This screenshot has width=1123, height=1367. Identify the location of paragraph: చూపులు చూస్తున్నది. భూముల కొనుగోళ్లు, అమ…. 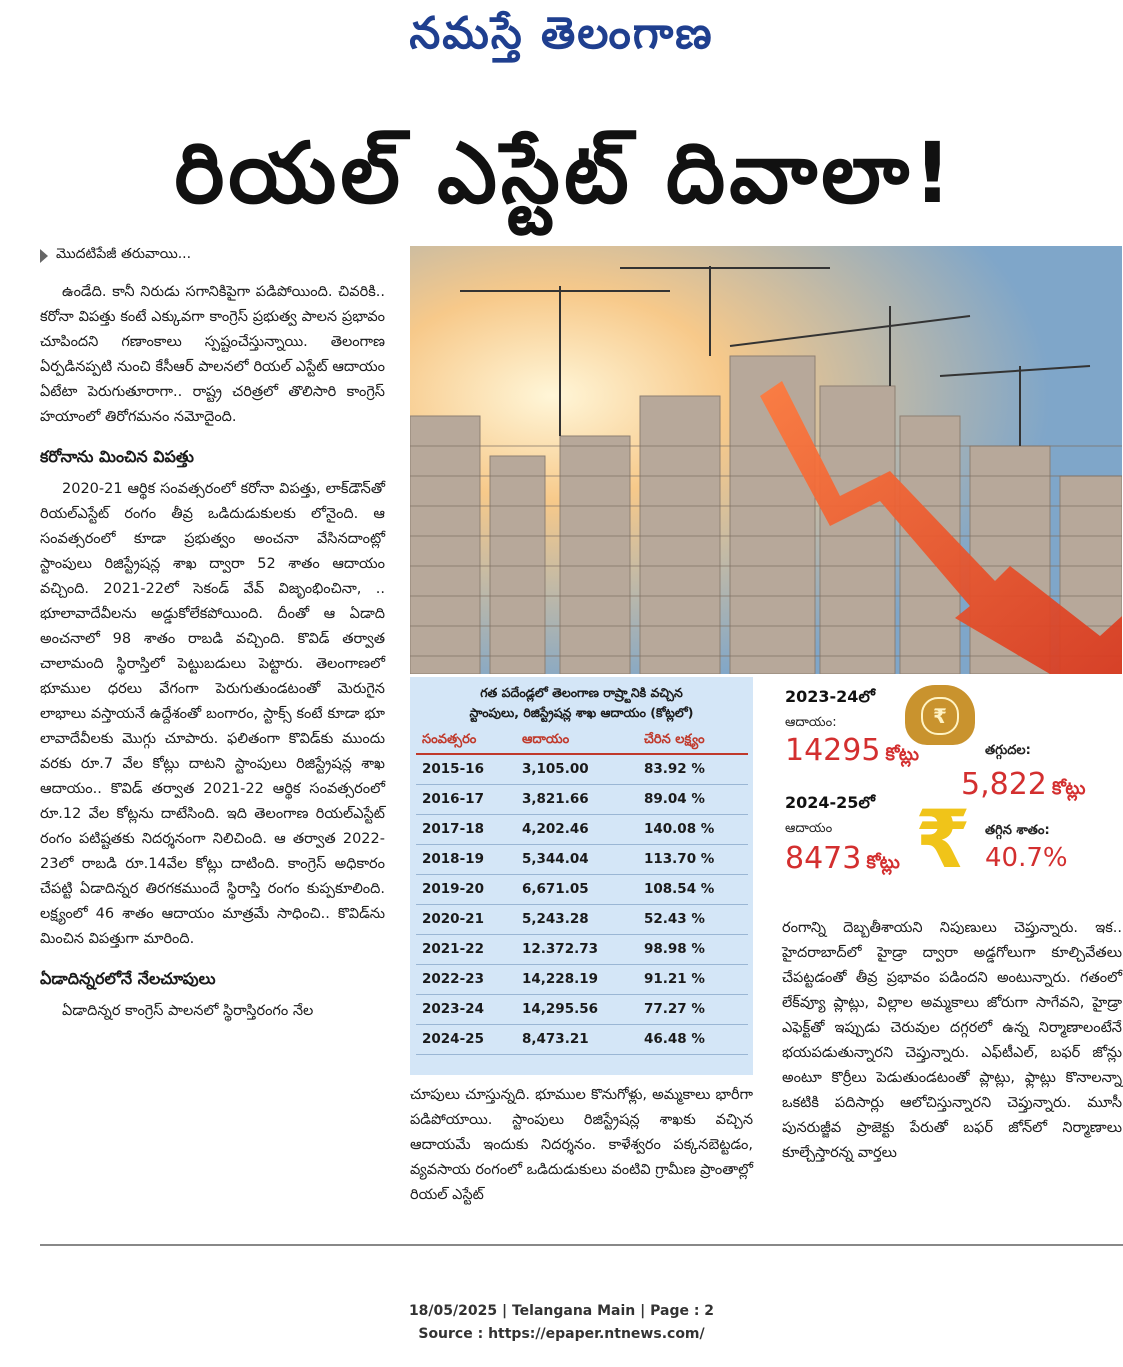
(581, 1145).